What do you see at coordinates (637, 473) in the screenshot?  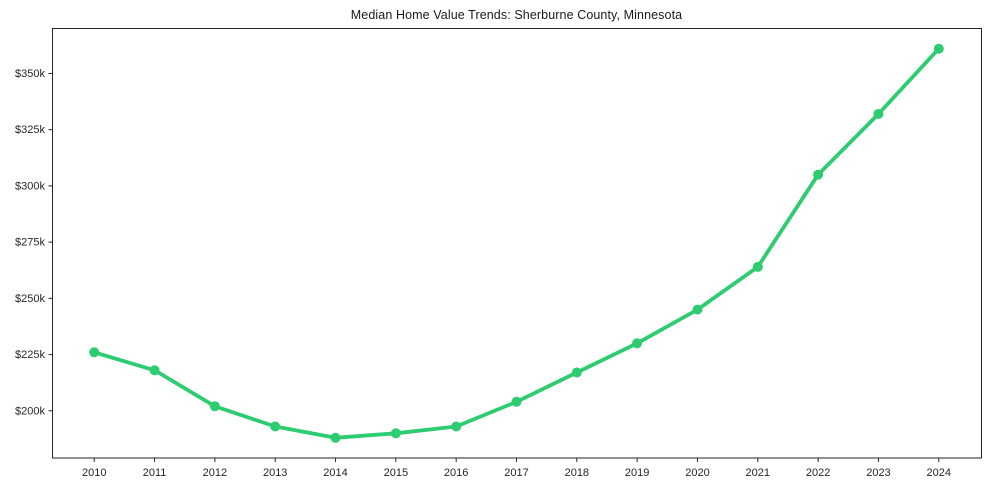 I see `x-tick-label: 2019` at bounding box center [637, 473].